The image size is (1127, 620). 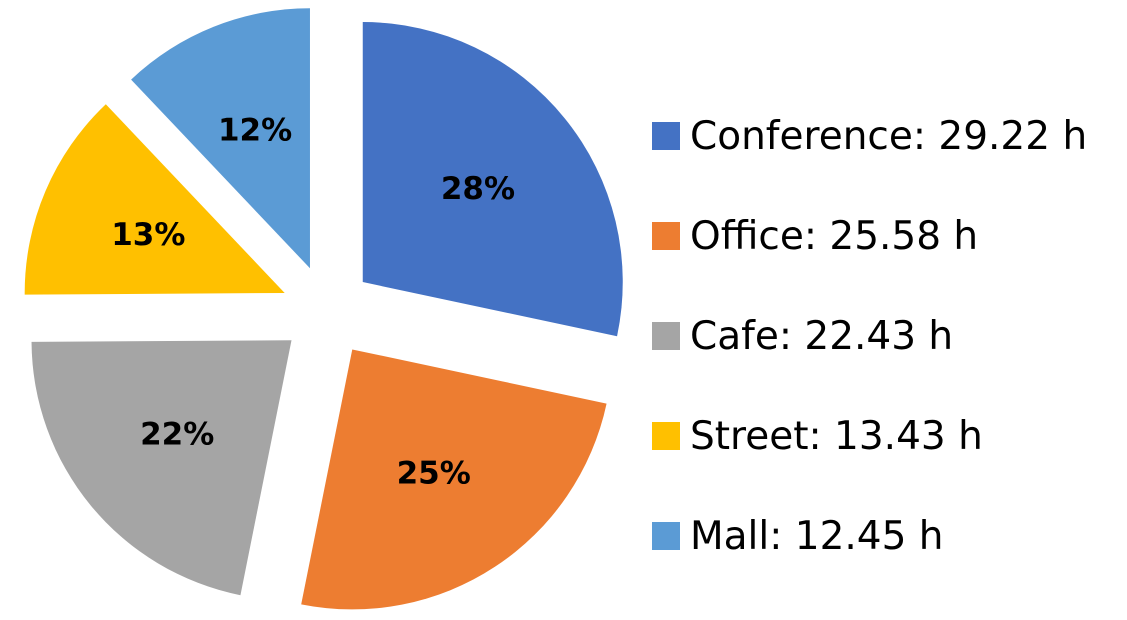 What do you see at coordinates (434, 473) in the screenshot?
I see `slice-percent-label-office: 25%` at bounding box center [434, 473].